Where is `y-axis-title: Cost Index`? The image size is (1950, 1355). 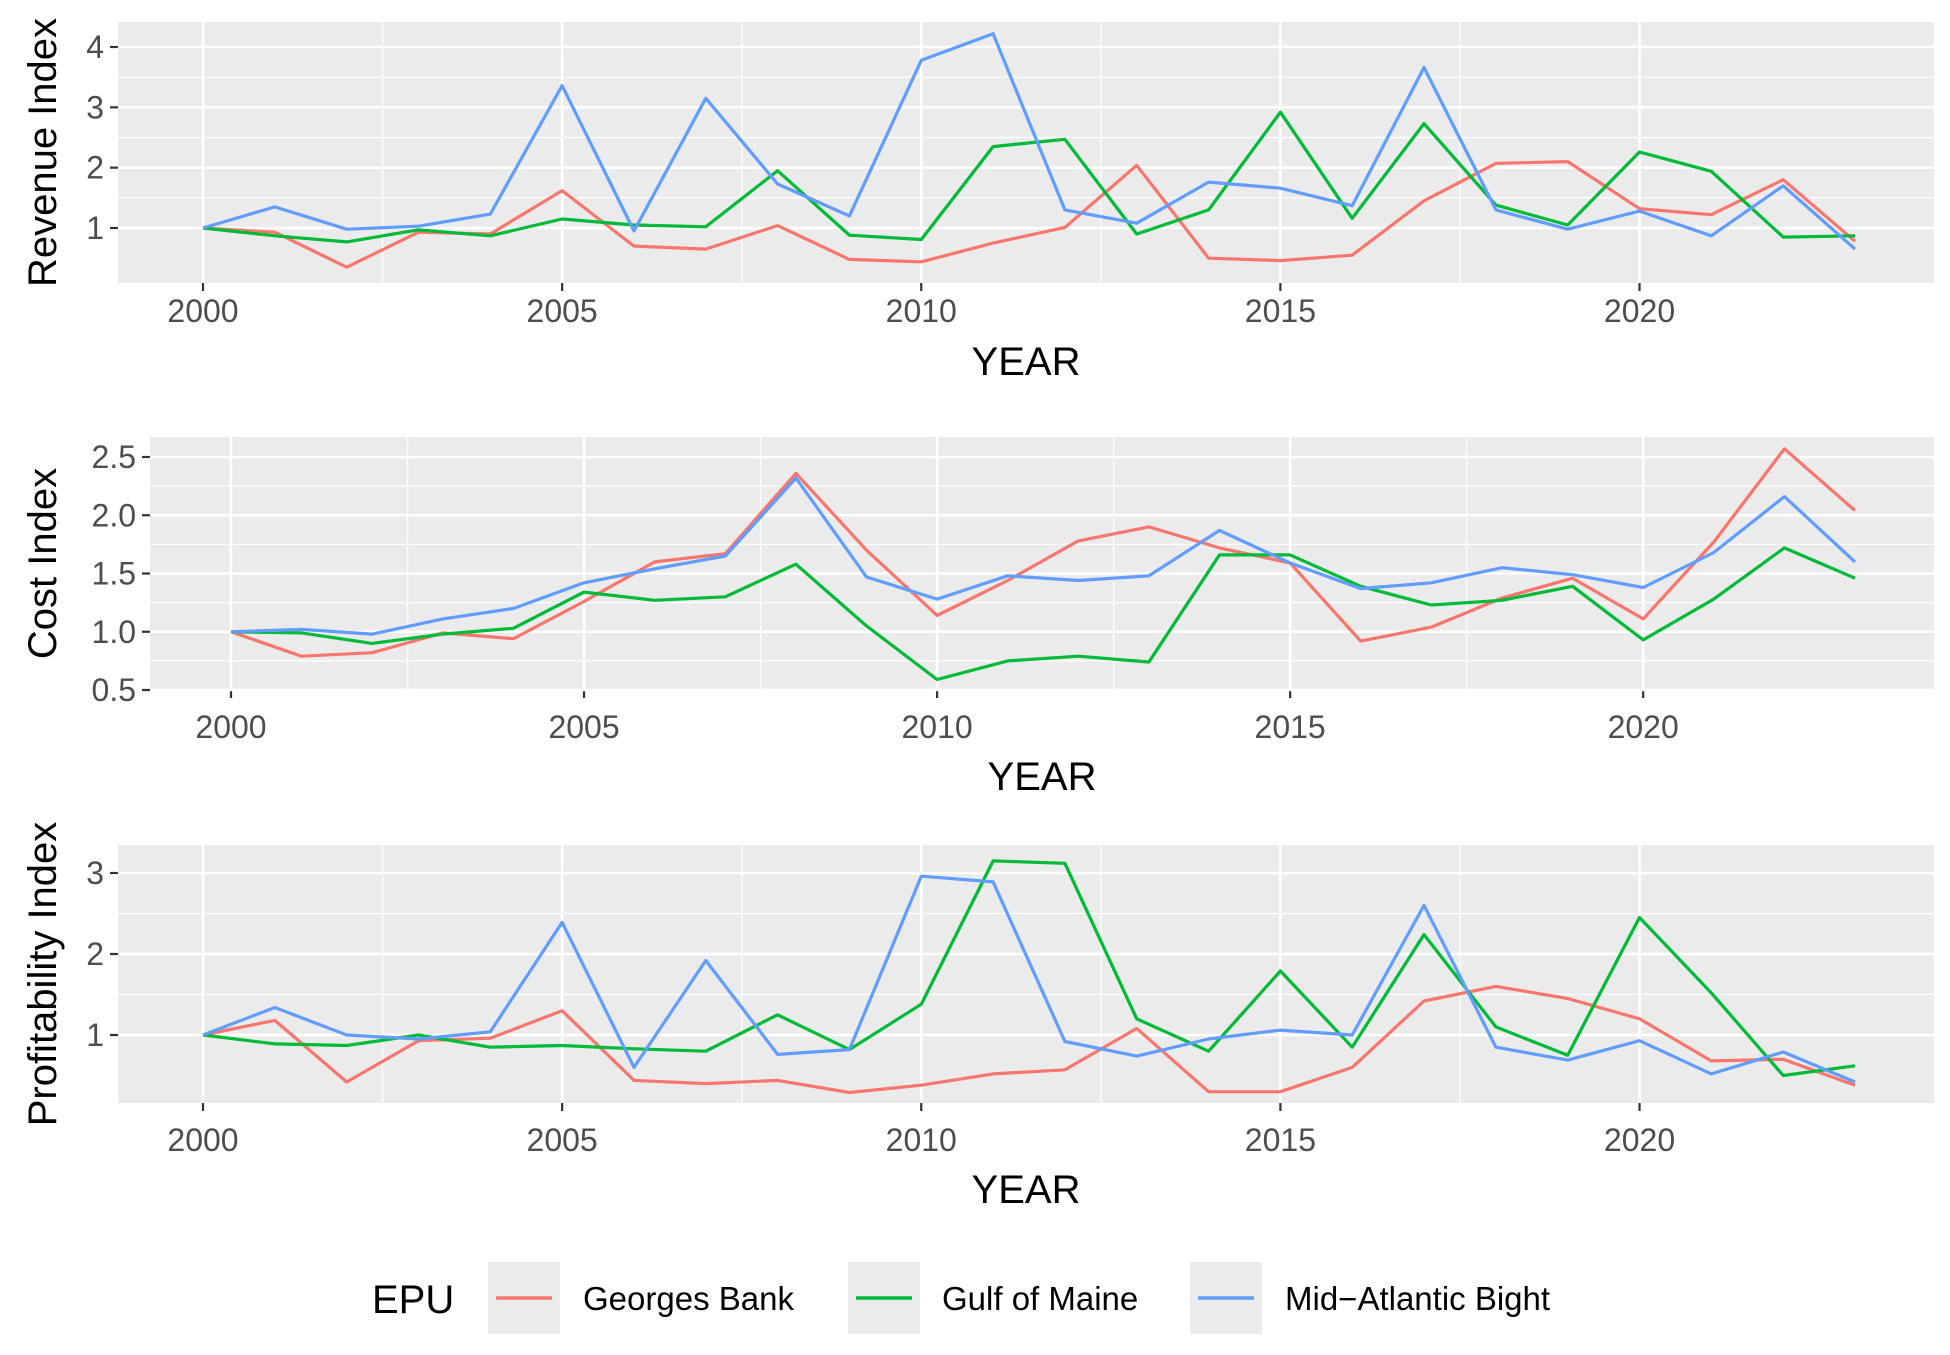
y-axis-title: Cost Index is located at coordinates (43, 563).